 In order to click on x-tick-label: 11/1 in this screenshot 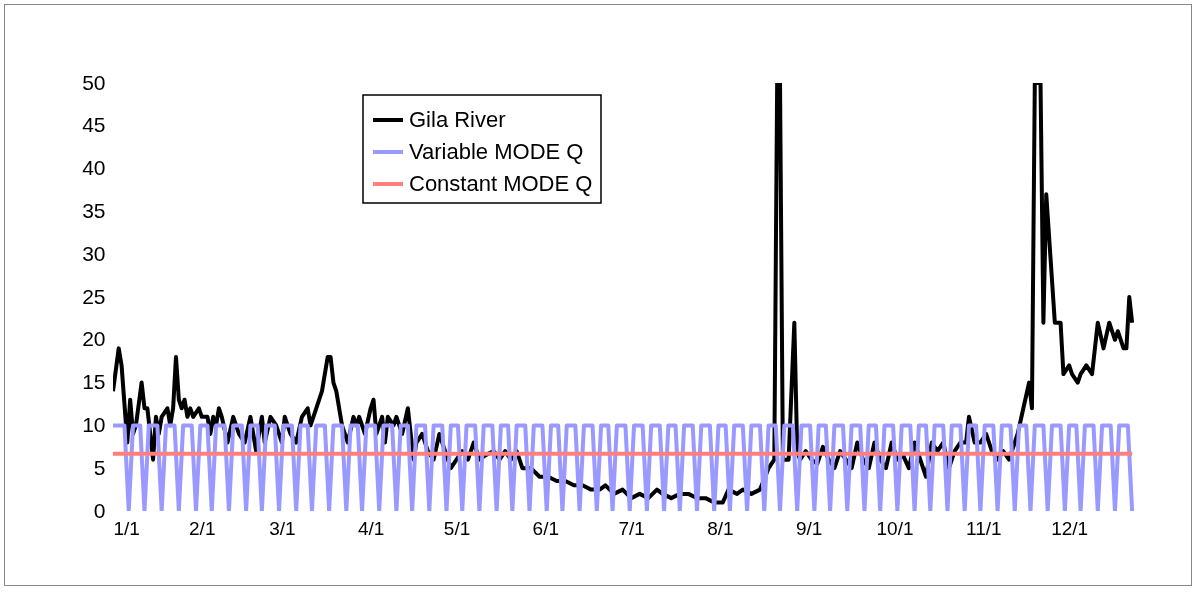, I will do `click(983, 528)`.